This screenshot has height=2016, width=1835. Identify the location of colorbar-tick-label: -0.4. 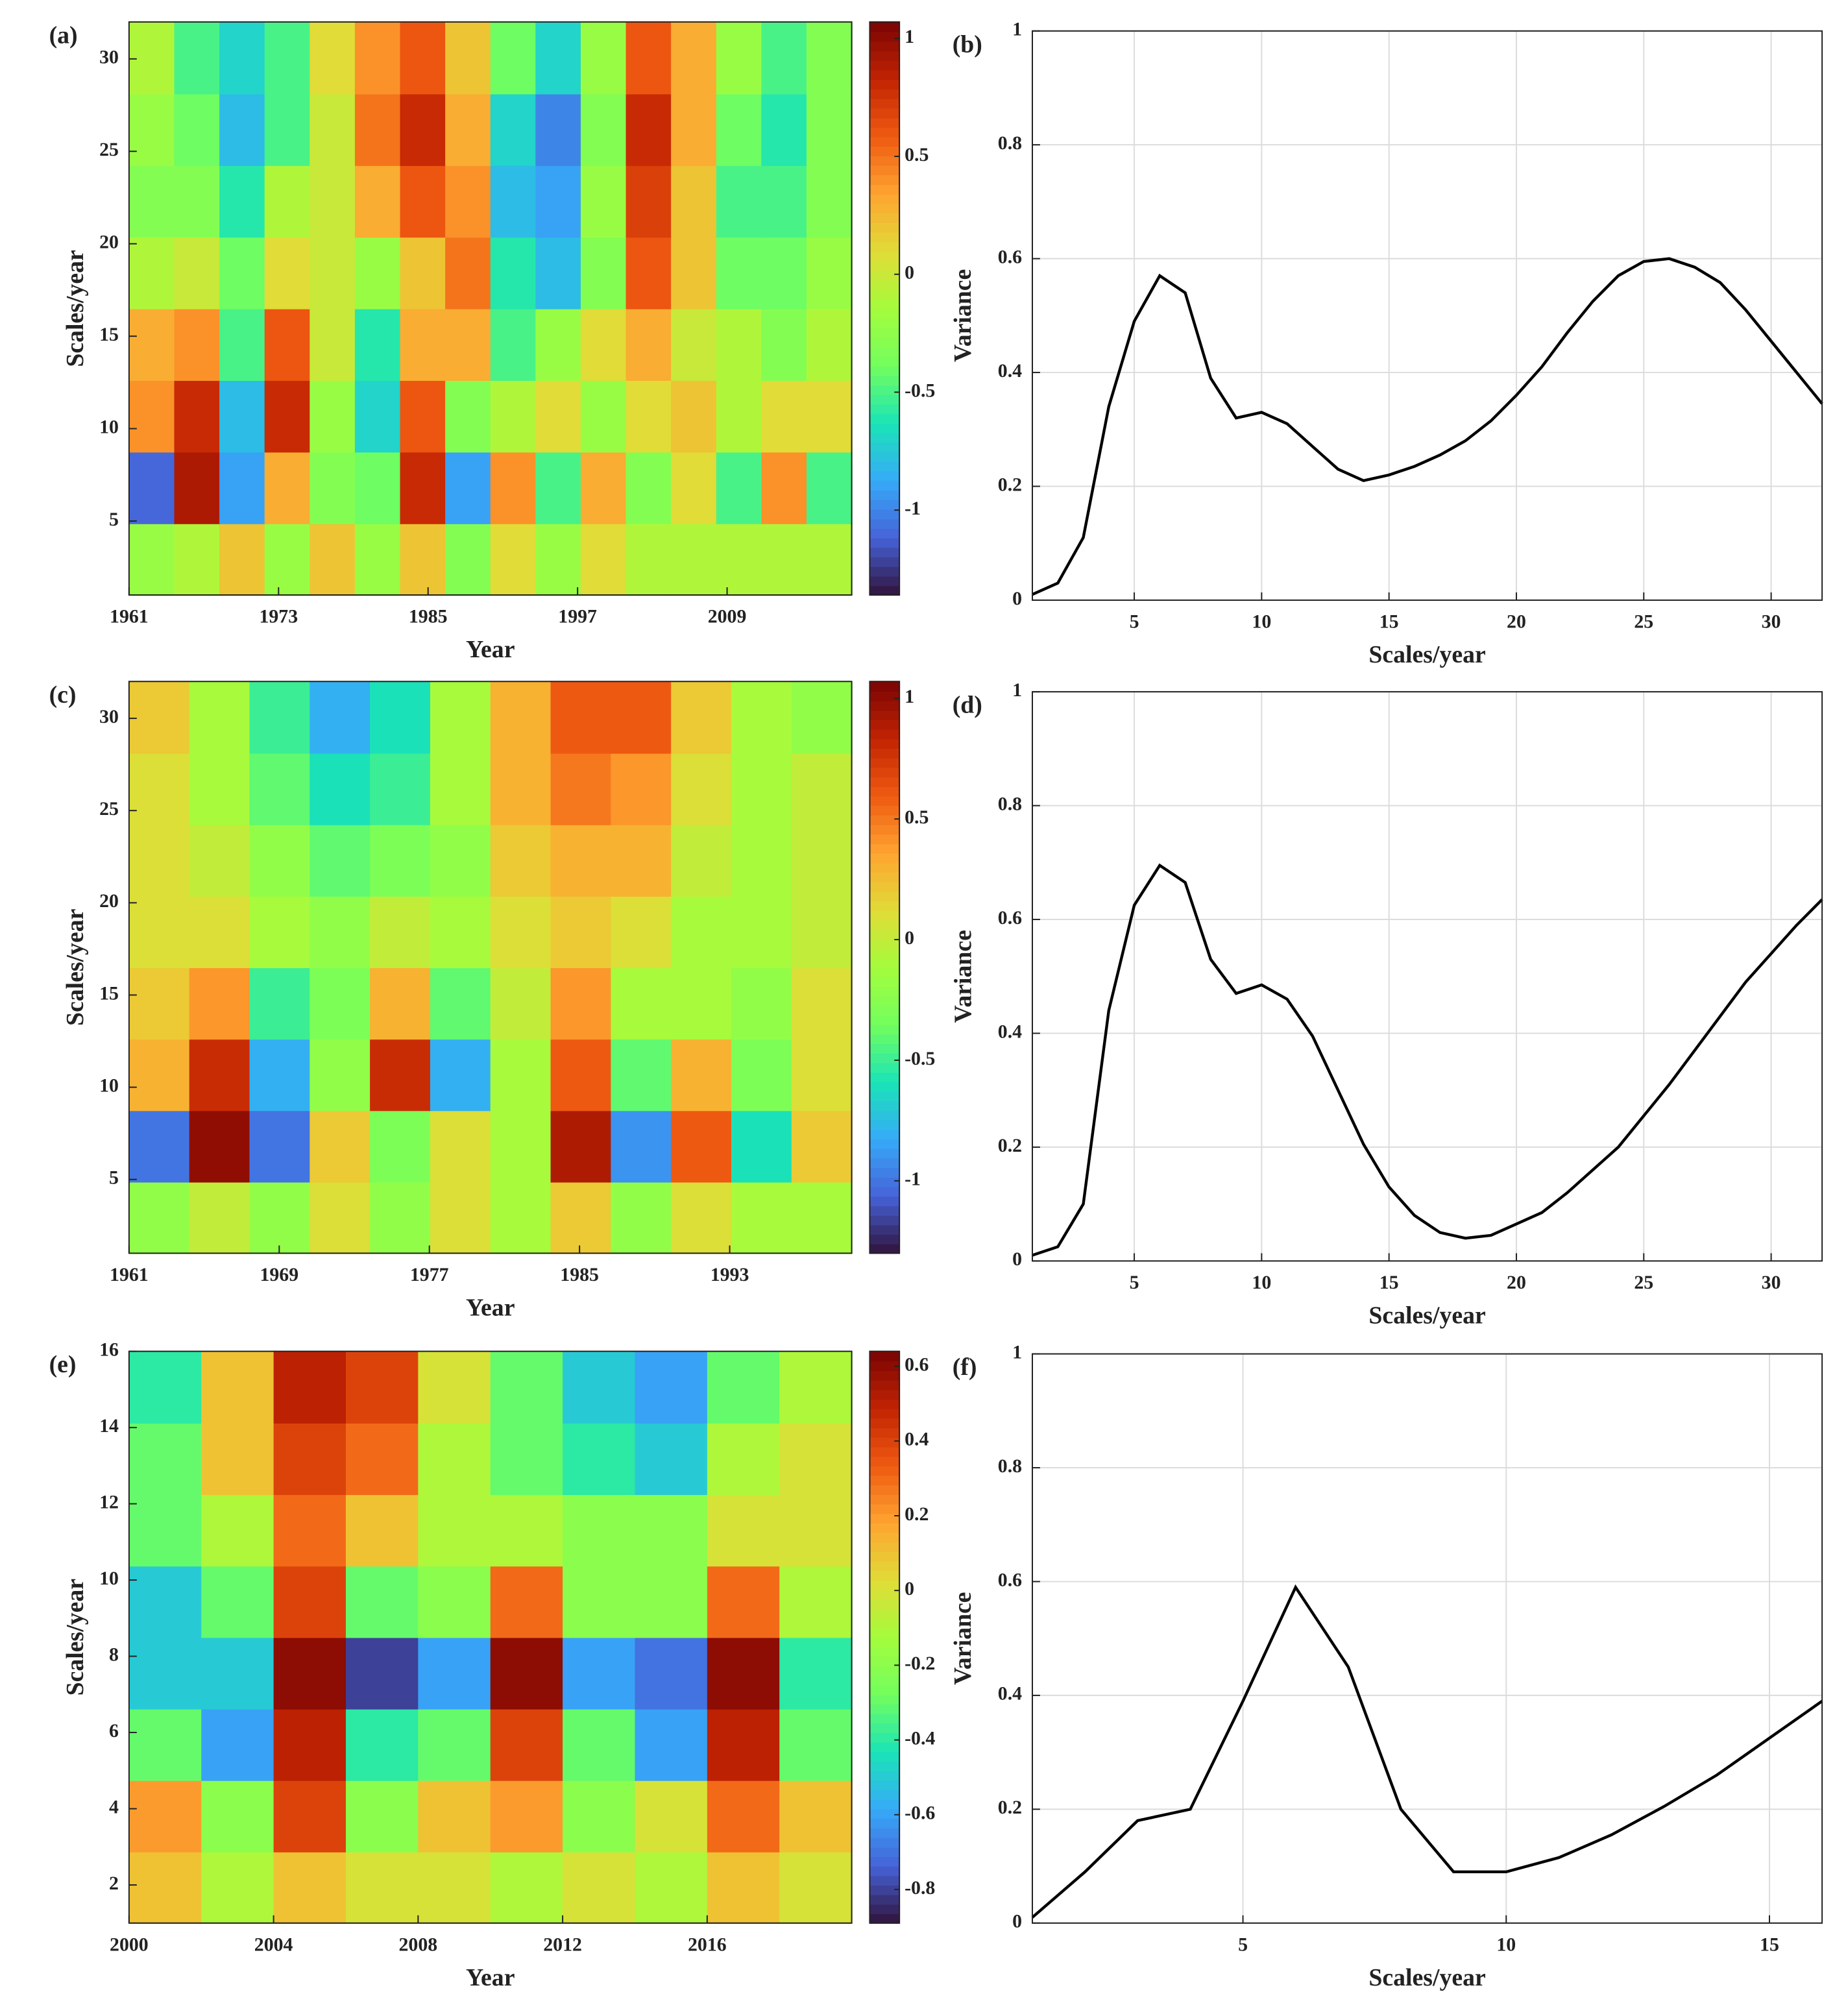
(920, 1738).